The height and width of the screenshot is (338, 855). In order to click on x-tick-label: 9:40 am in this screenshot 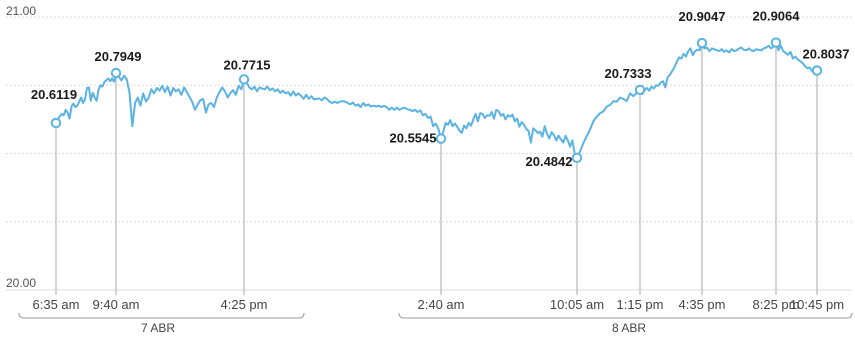, I will do `click(116, 304)`.